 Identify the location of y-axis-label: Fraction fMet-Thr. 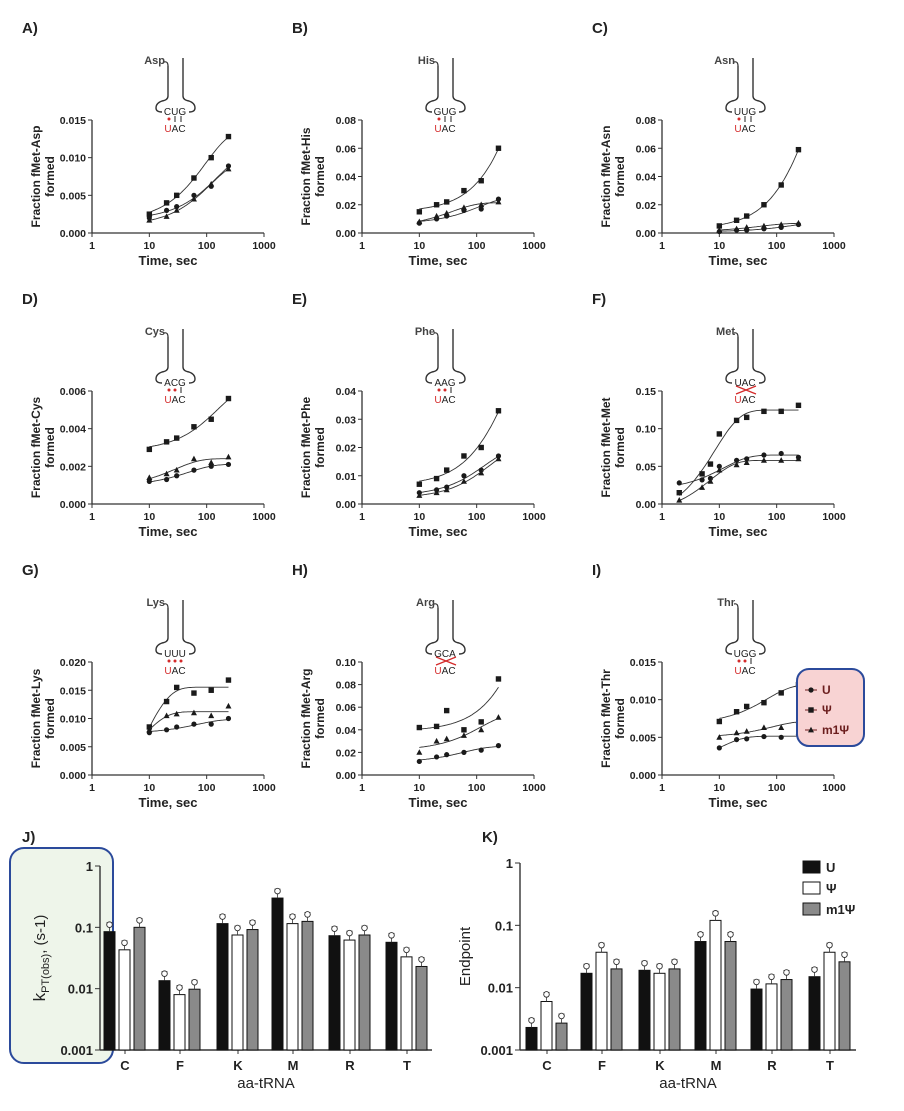
(606, 718).